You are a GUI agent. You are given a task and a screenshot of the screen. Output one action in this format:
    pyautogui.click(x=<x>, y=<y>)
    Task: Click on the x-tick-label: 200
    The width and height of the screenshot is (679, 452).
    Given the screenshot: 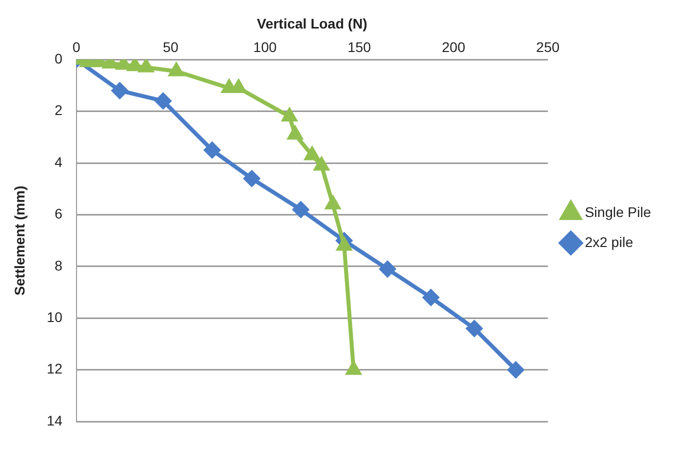 What is the action you would take?
    pyautogui.click(x=454, y=47)
    